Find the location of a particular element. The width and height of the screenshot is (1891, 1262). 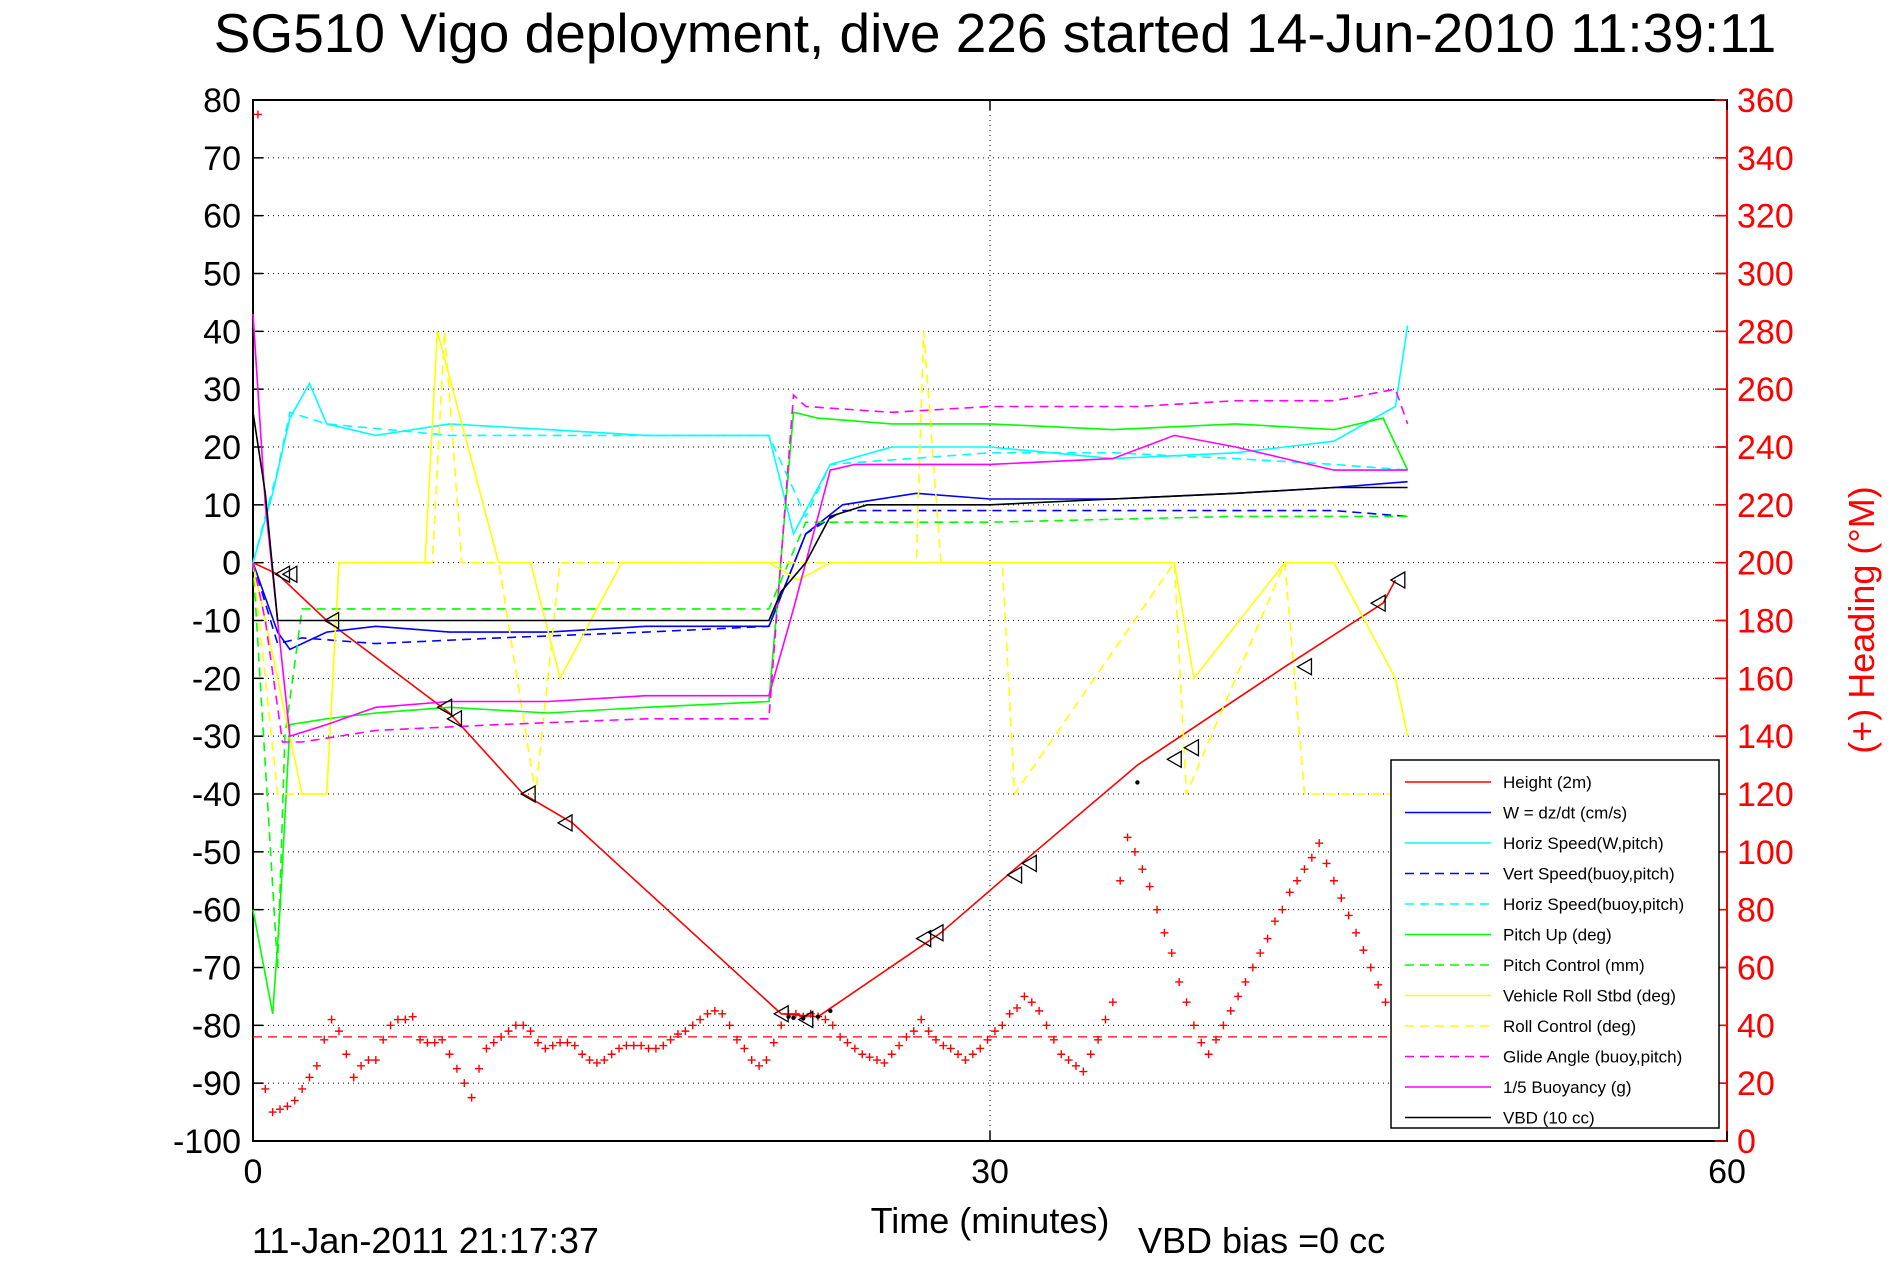

legend-label-5: Pitch Up (deg) is located at coordinates (1557, 935).